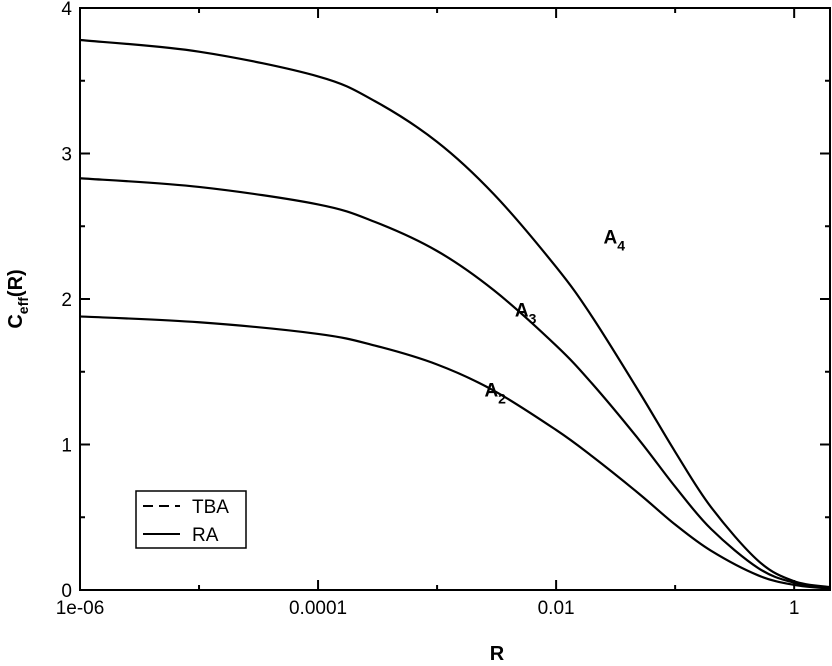  I want to click on curve-label-sub: 4, so click(621, 246).